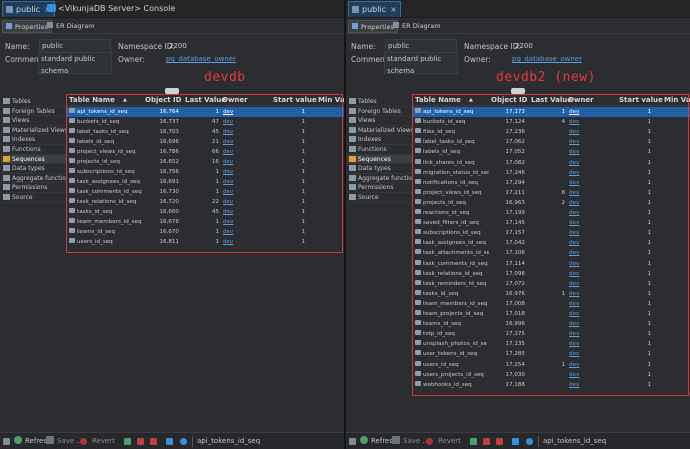  Describe the element at coordinates (205, 172) in the screenshot. I see `table-row: subscriptions_id_seq 16,756 1 dev 1` at that location.